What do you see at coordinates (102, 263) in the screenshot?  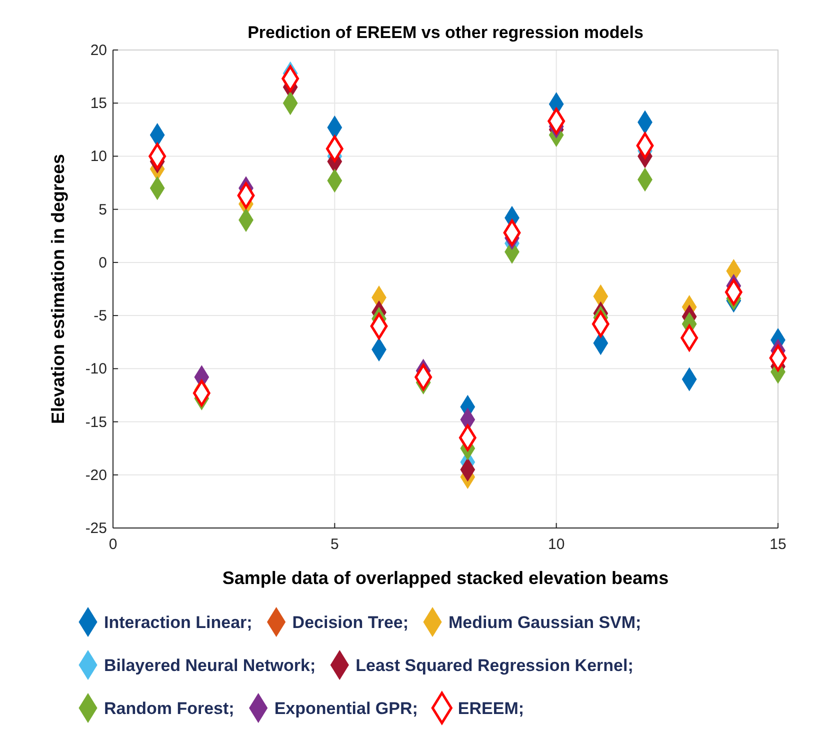 I see `y-tick-label: 0` at bounding box center [102, 263].